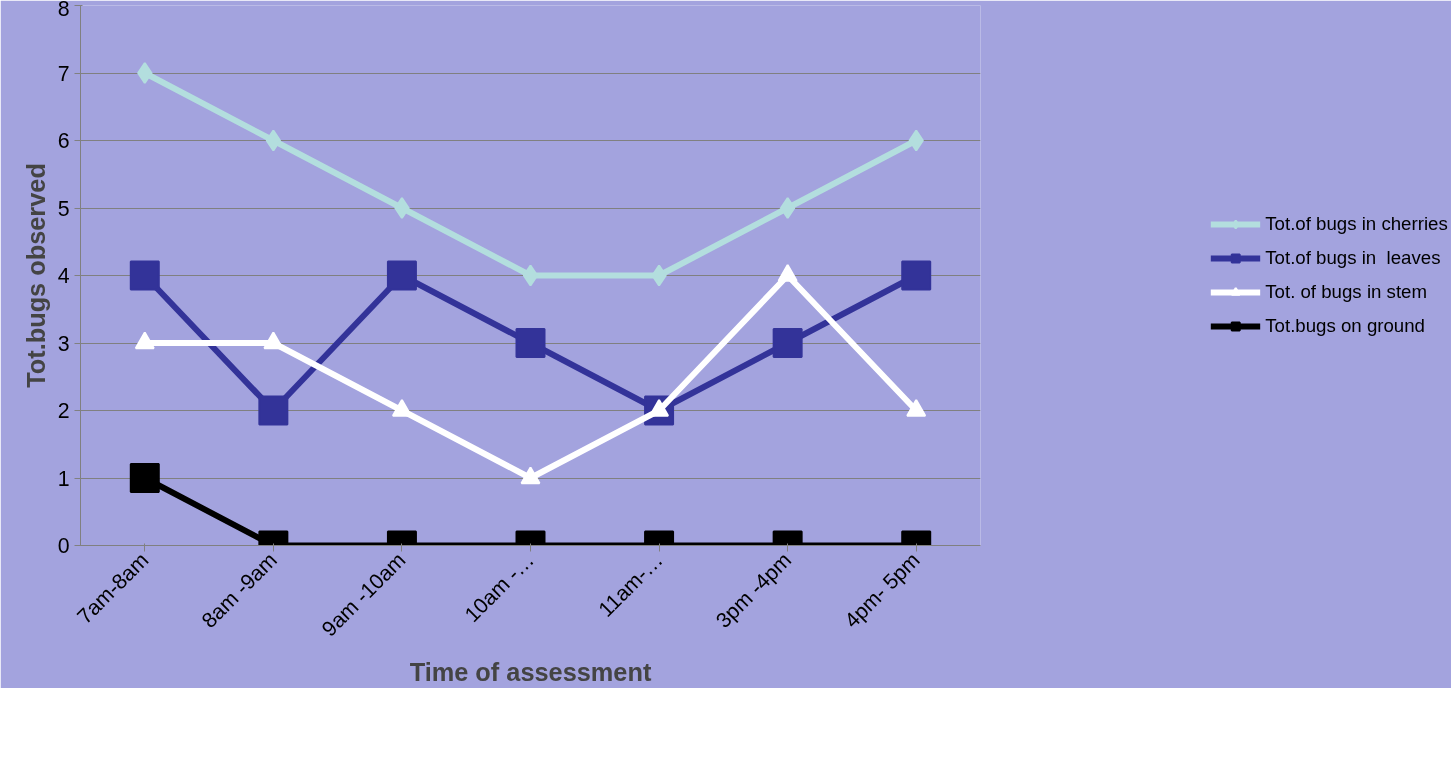 The height and width of the screenshot is (757, 1451). Describe the element at coordinates (35, 275) in the screenshot. I see `y-axis-title: Tot.bugs observed` at that location.